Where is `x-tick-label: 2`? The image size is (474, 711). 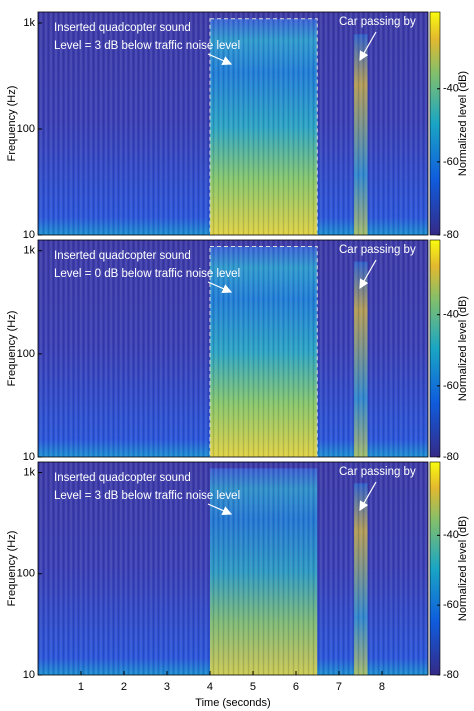 x-tick-label: 2 is located at coordinates (124, 687).